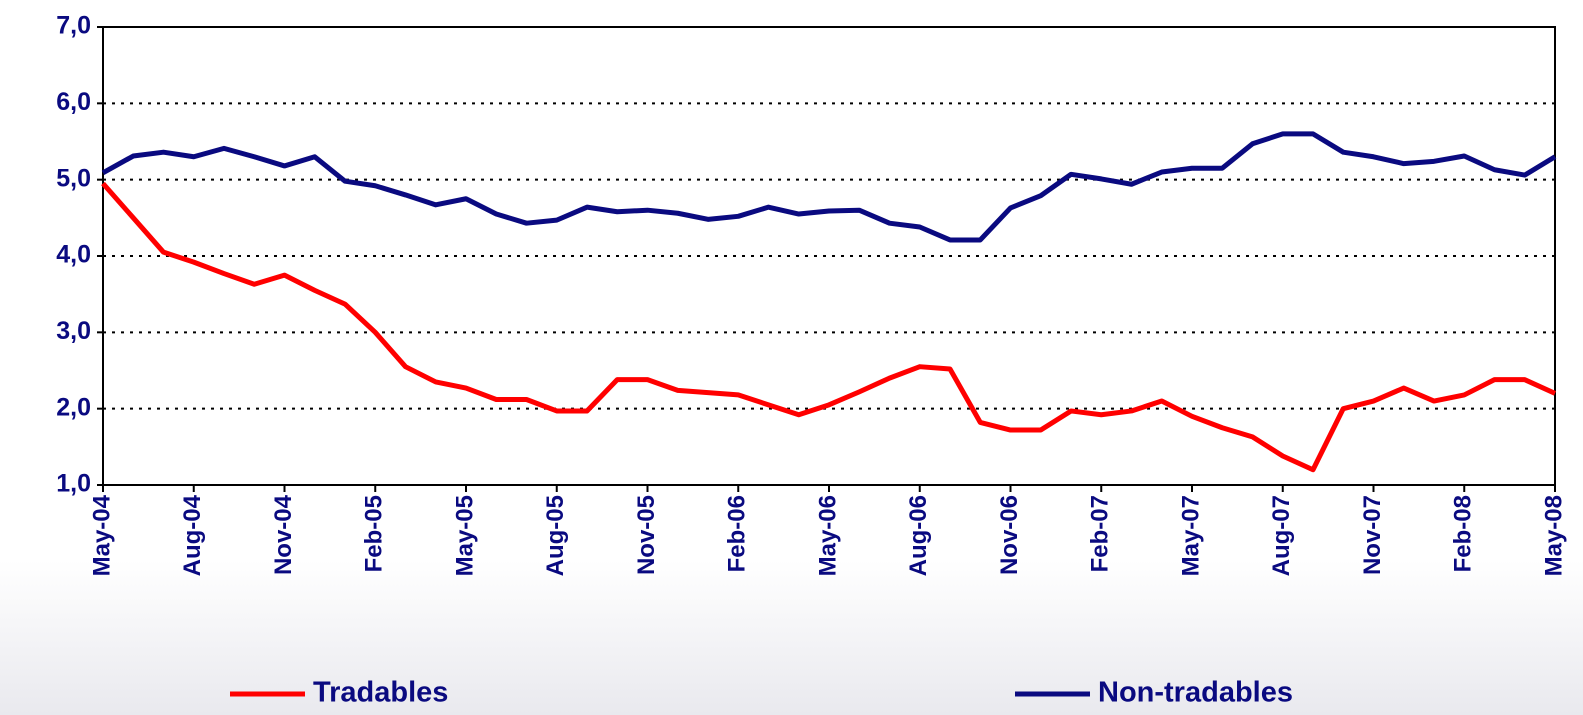  I want to click on x-tick-label: Aug-06, so click(918, 535).